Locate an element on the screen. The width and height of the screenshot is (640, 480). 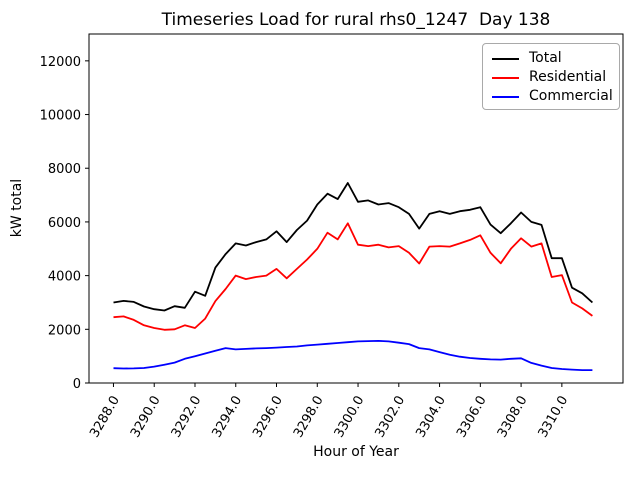
legend-item-commercial: Commercial is located at coordinates (555, 96).